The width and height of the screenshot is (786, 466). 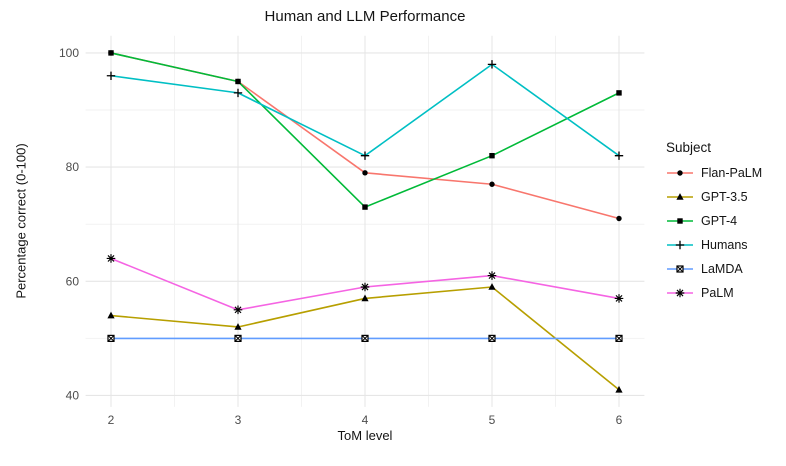 I want to click on legend-label: PaLM, so click(x=717, y=292).